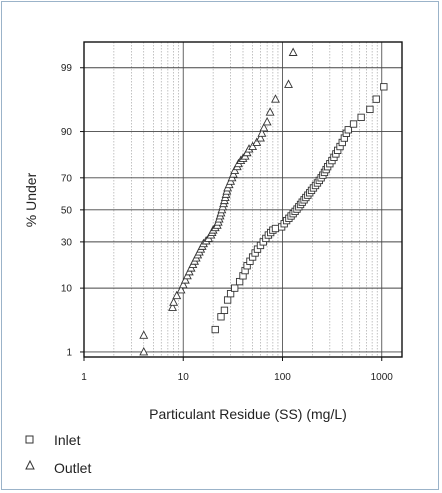 The width and height of the screenshot is (442, 493). Describe the element at coordinates (67, 289) in the screenshot. I see `y-tick-label: 10` at that location.